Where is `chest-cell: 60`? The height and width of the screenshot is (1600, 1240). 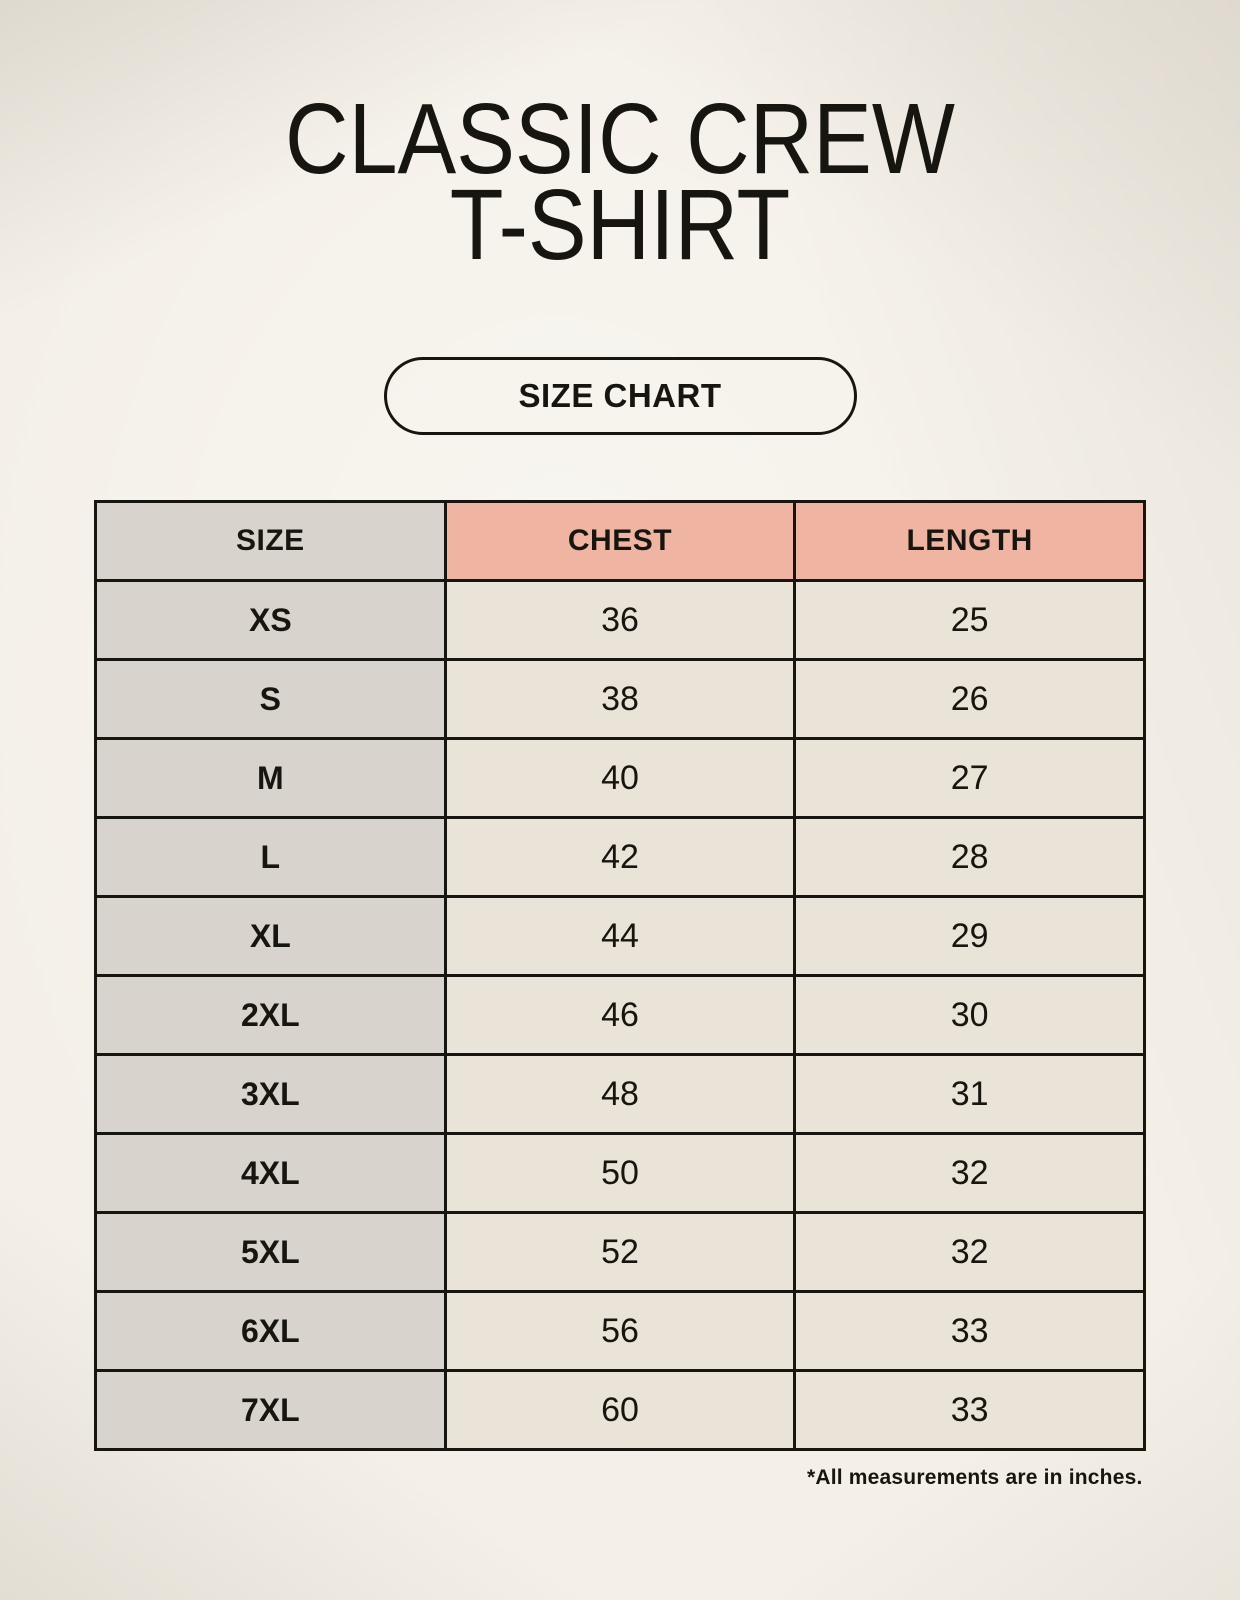 chest-cell: 60 is located at coordinates (620, 1410).